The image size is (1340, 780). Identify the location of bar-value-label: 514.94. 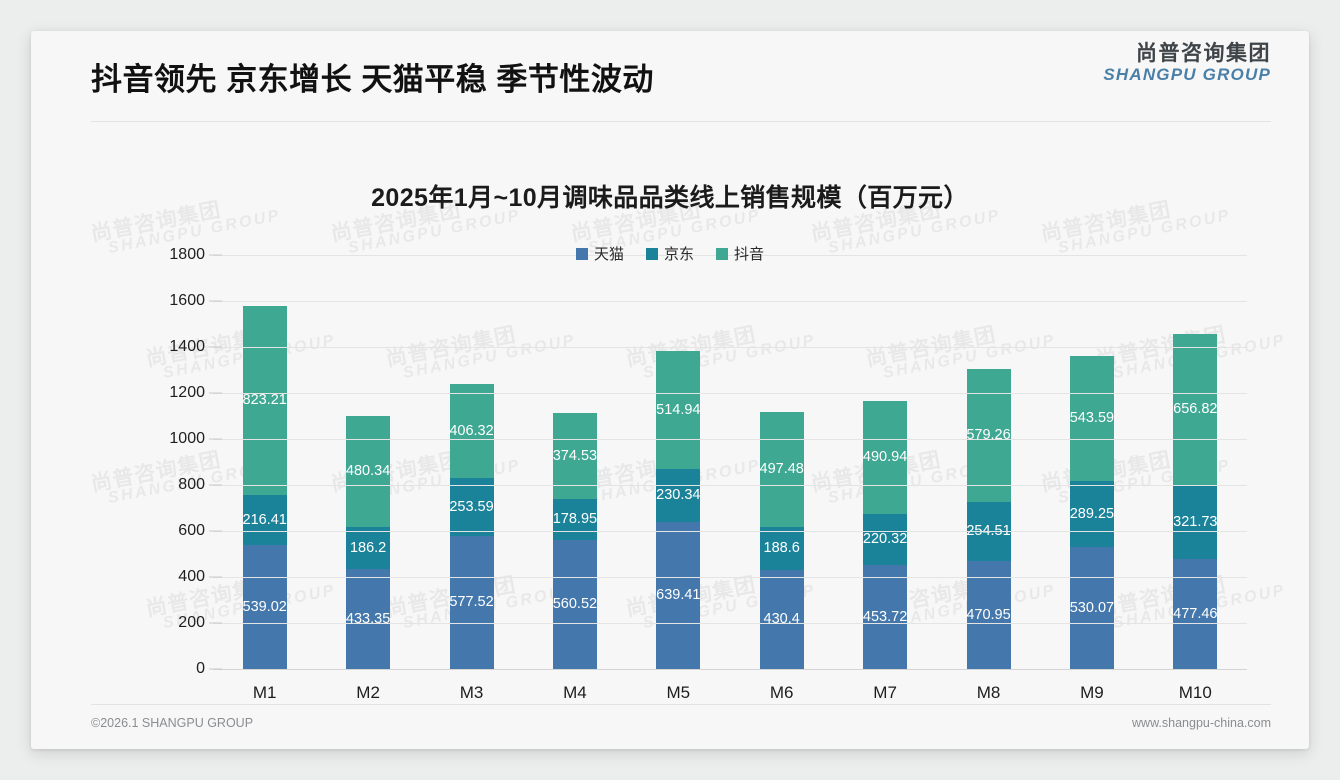
(678, 409).